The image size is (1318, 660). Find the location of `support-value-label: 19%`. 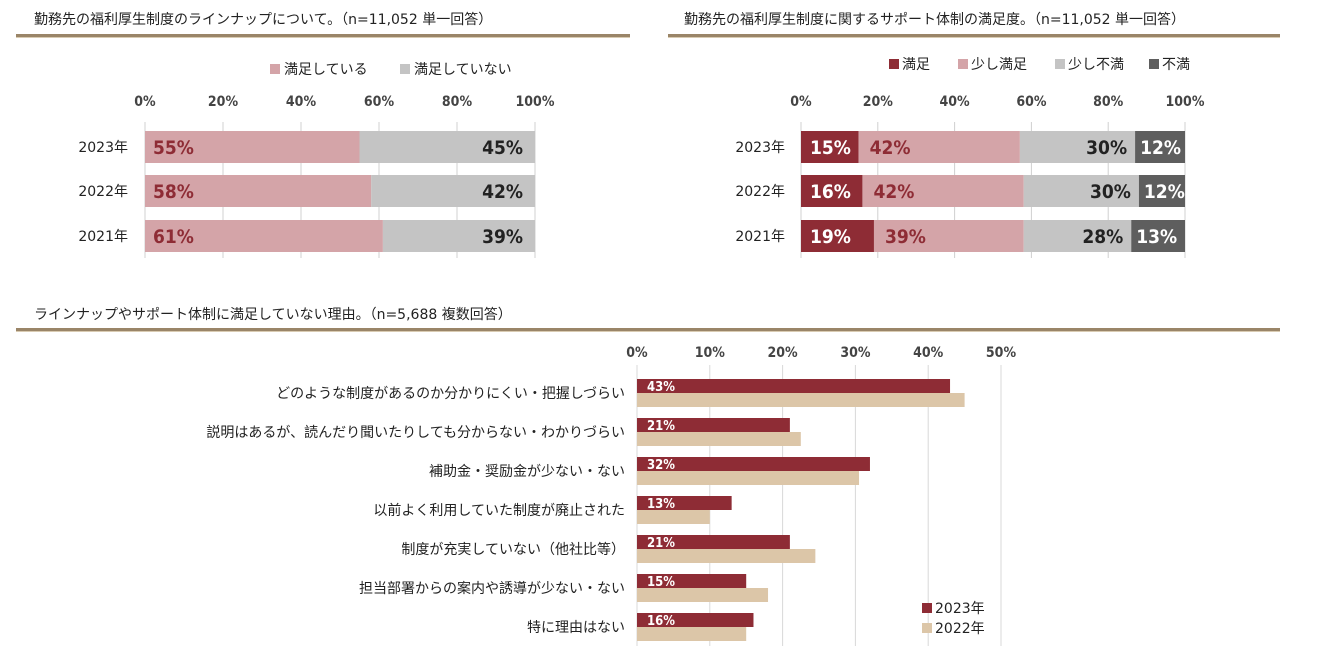

support-value-label: 19% is located at coordinates (830, 237).